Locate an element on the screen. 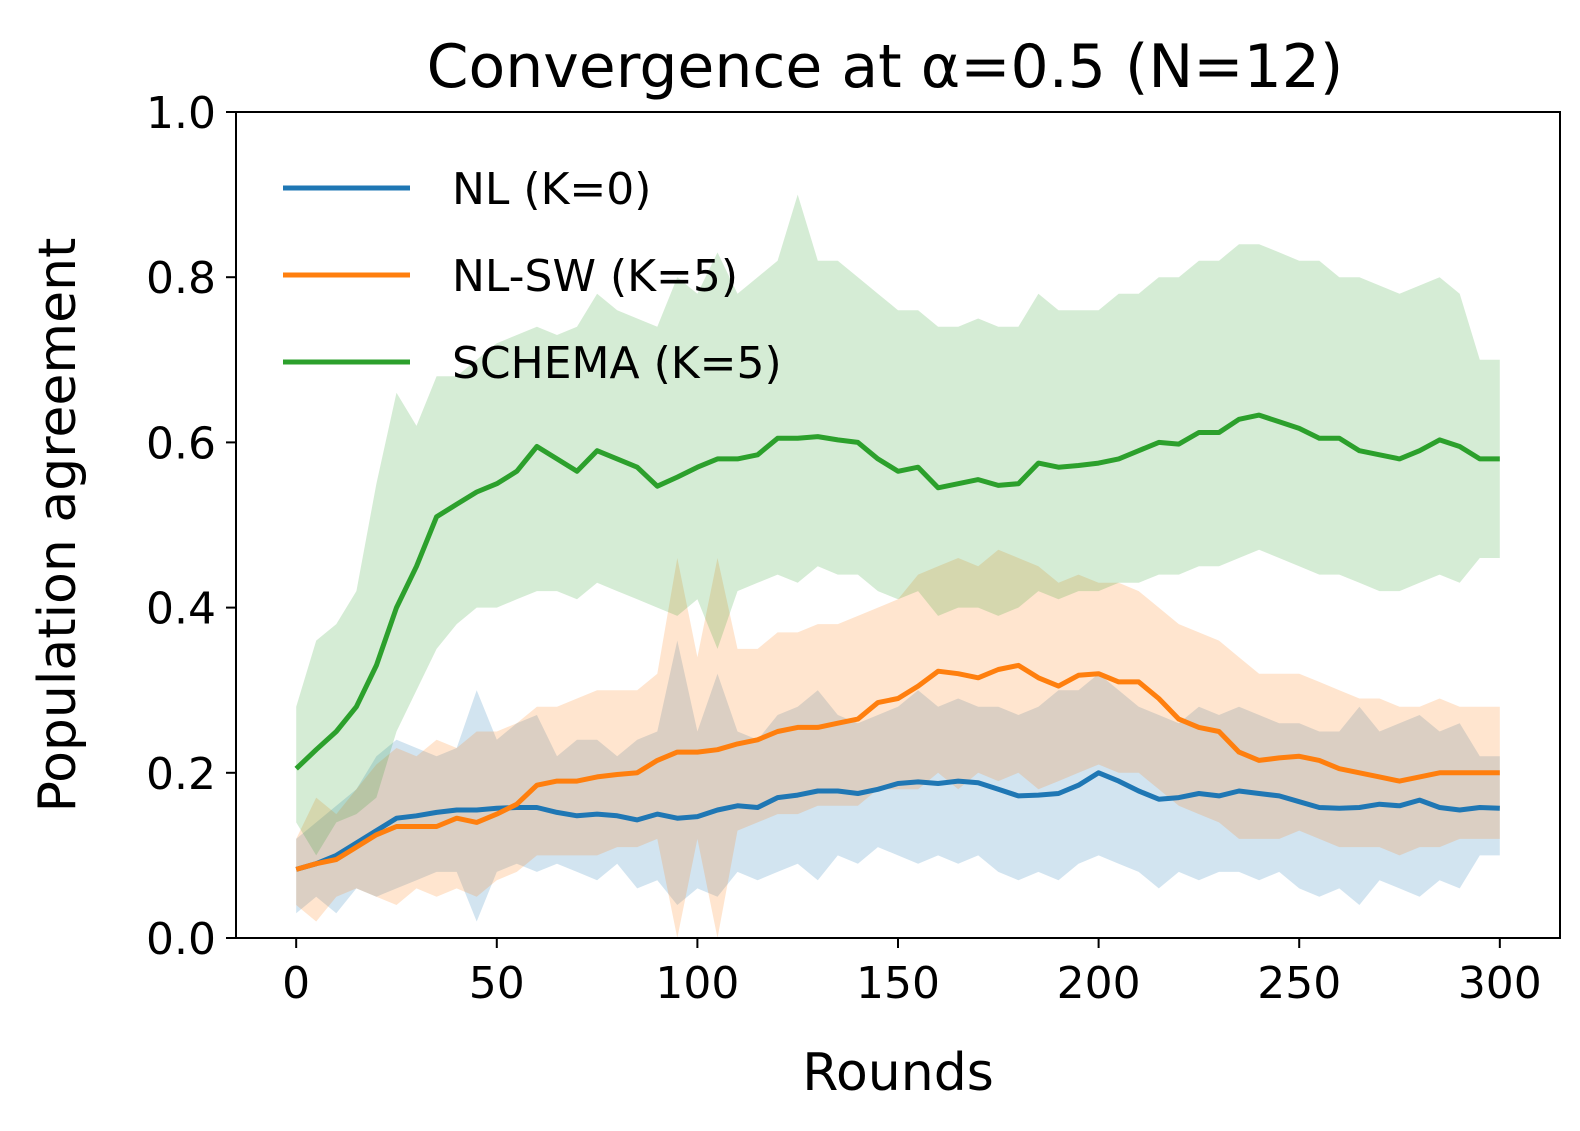  x-tick-label: 300 is located at coordinates (1500, 983).